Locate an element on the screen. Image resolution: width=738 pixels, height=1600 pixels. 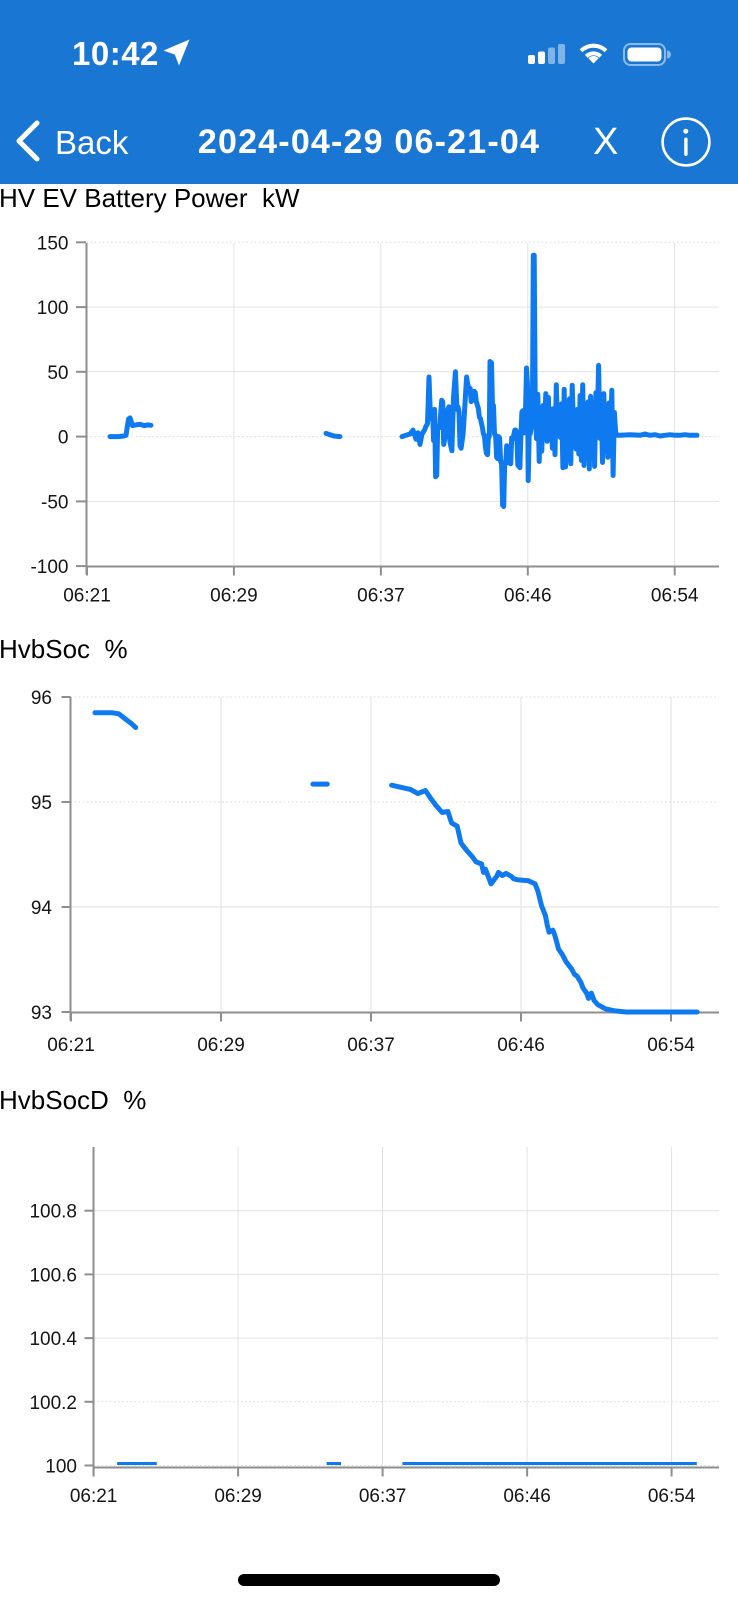
svg-text: HV EV Battery Power kW is located at coordinates (150, 199).